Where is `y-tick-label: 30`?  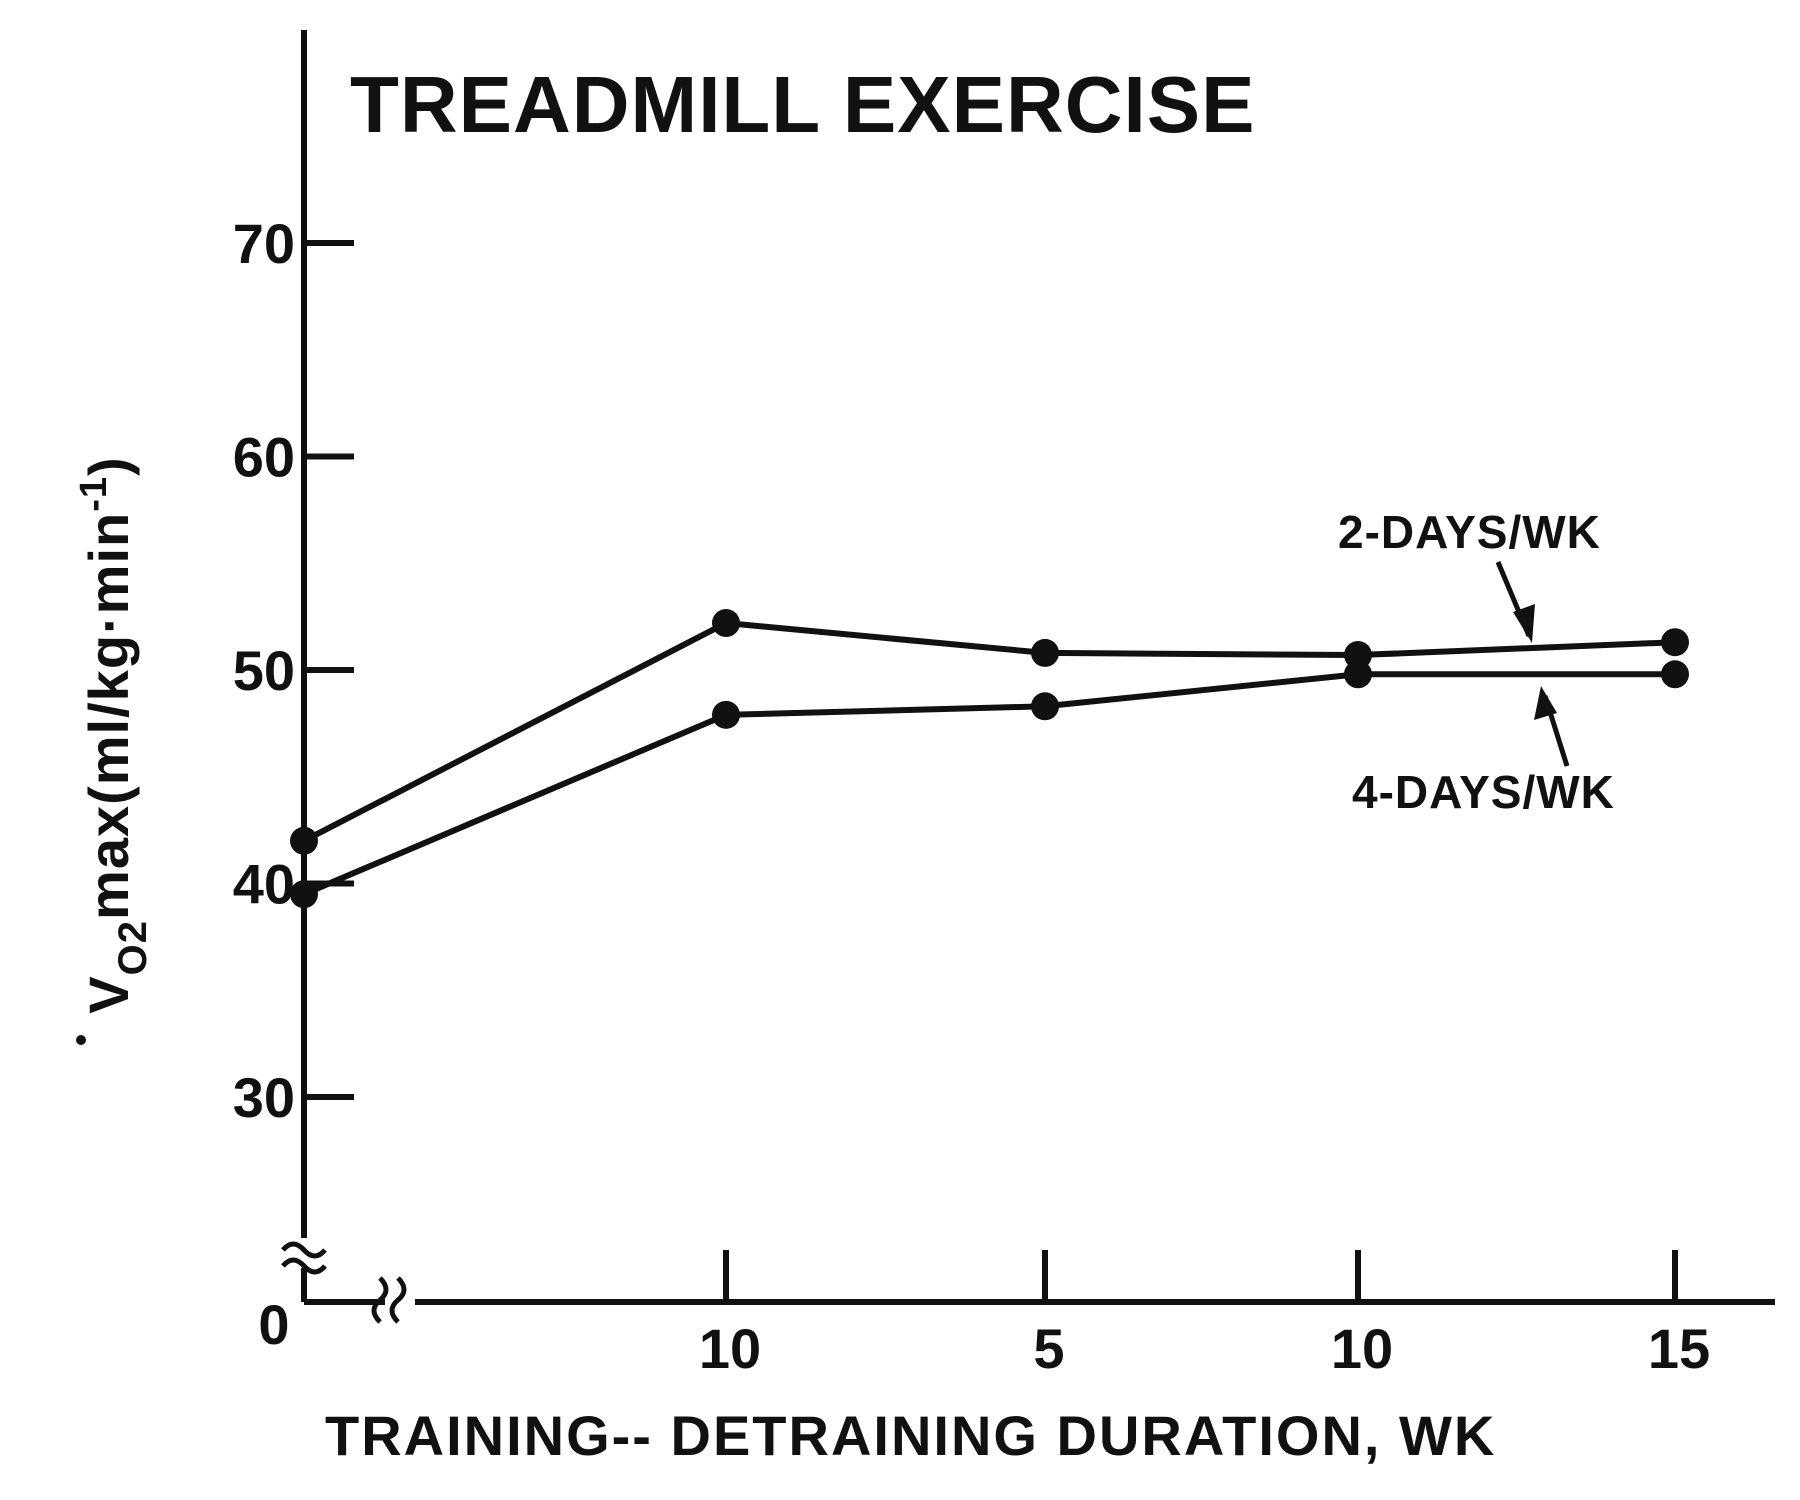
y-tick-label: 30 is located at coordinates (264, 1097).